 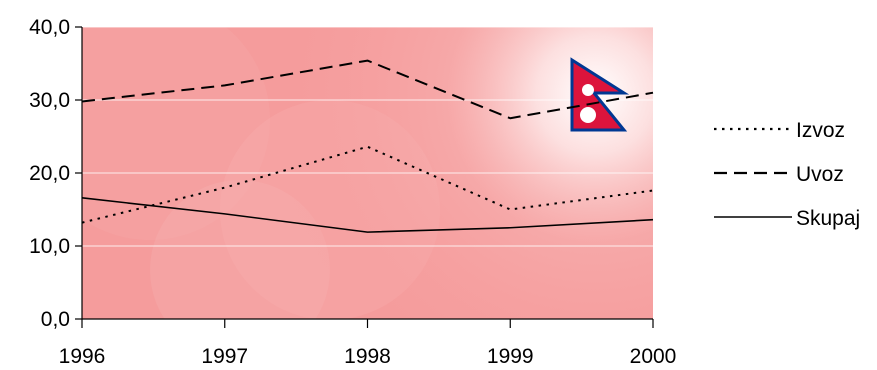 What do you see at coordinates (367, 355) in the screenshot?
I see `x-tick-label: 1998` at bounding box center [367, 355].